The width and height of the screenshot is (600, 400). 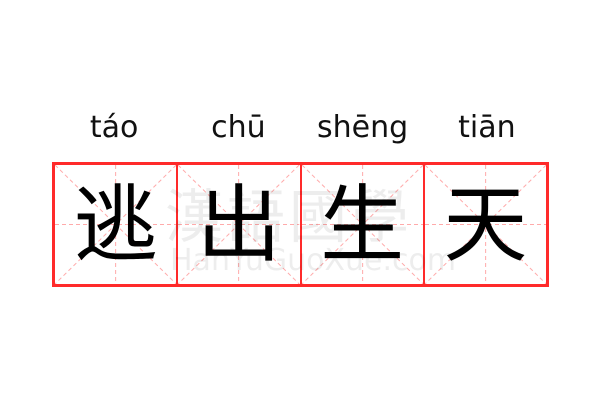 I want to click on hanzi: 生, so click(x=362, y=224).